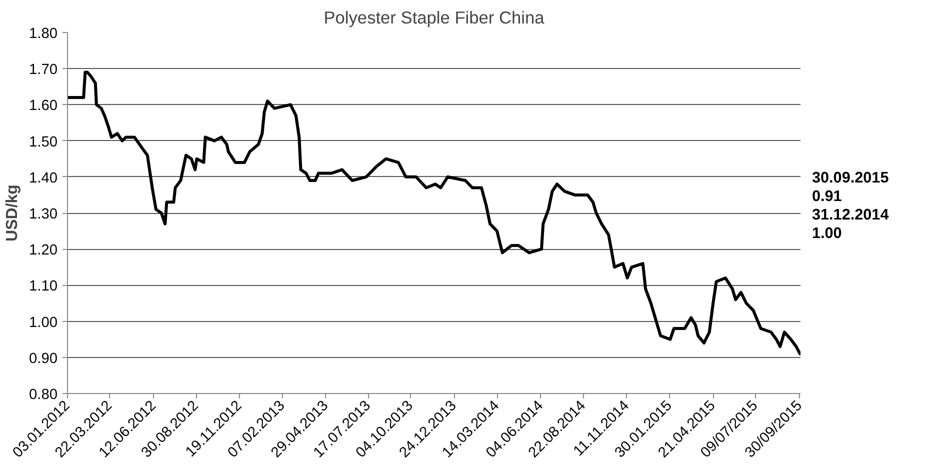 This screenshot has height=469, width=935. Describe the element at coordinates (43, 142) in the screenshot. I see `y-tick-label: 1.50` at that location.